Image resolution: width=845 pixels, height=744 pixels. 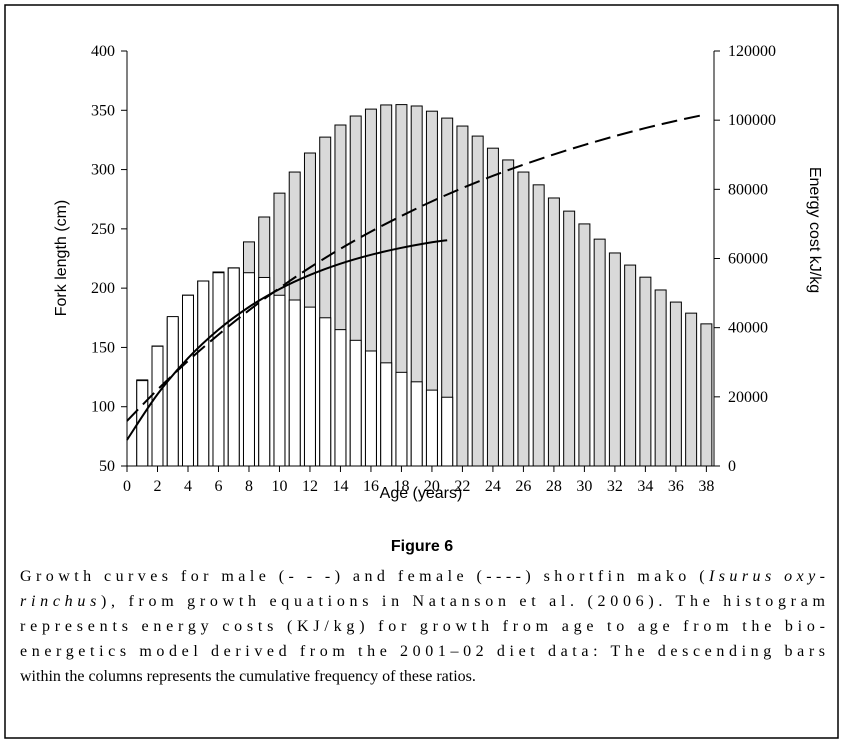 I want to click on y-tick-label: 200, so click(x=103, y=288).